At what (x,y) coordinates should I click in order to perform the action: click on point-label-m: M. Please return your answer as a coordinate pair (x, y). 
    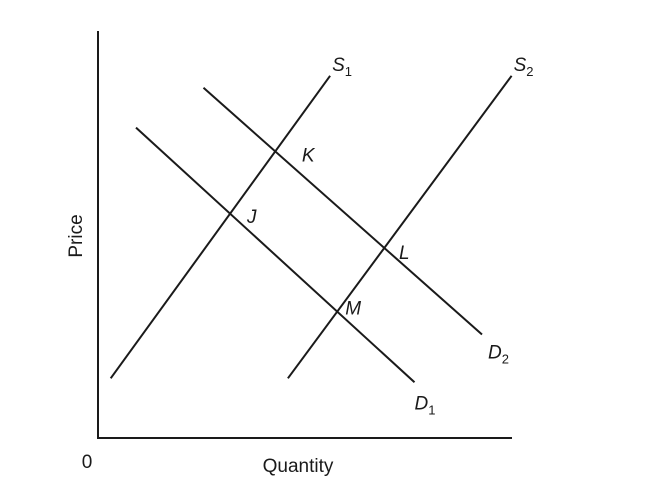
    Looking at the image, I should click on (353, 309).